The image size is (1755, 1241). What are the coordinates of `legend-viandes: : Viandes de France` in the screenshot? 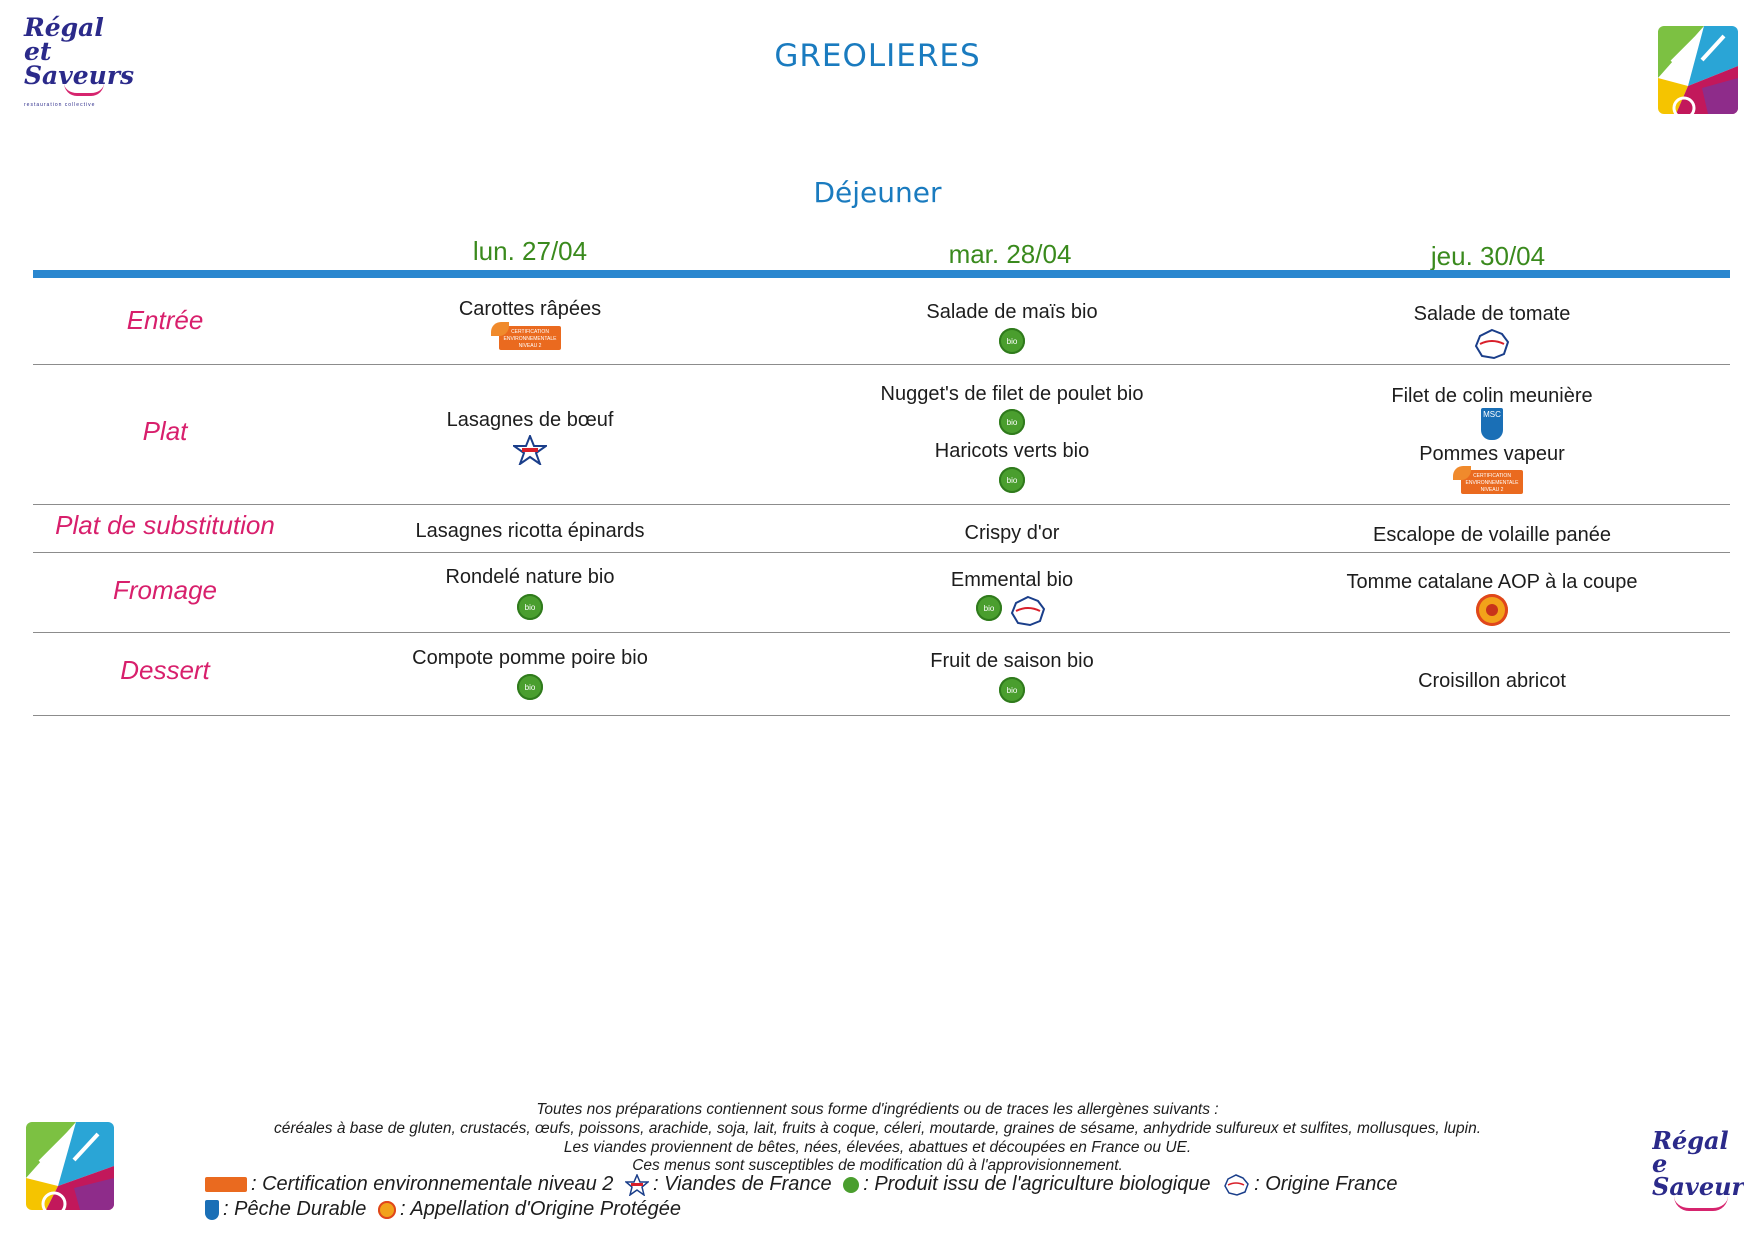 It's located at (728, 1184).